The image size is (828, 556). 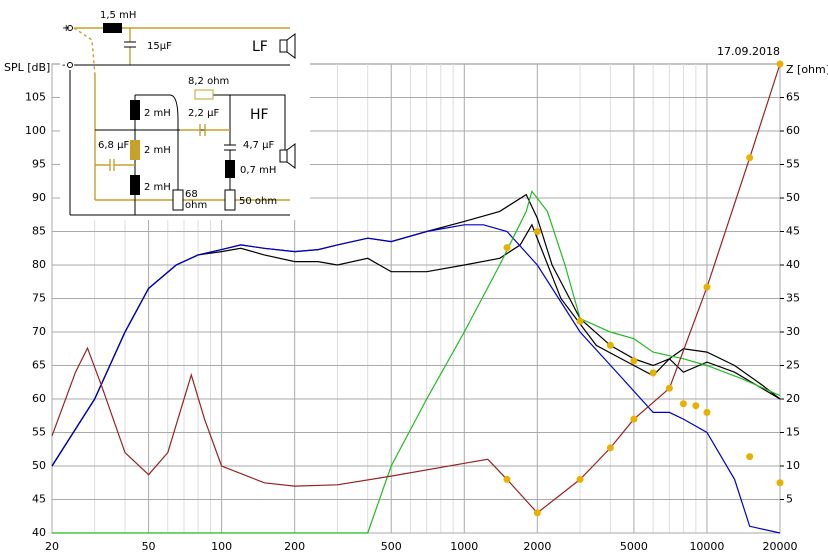 What do you see at coordinates (258, 201) in the screenshot?
I see `label: 50 ohm` at bounding box center [258, 201].